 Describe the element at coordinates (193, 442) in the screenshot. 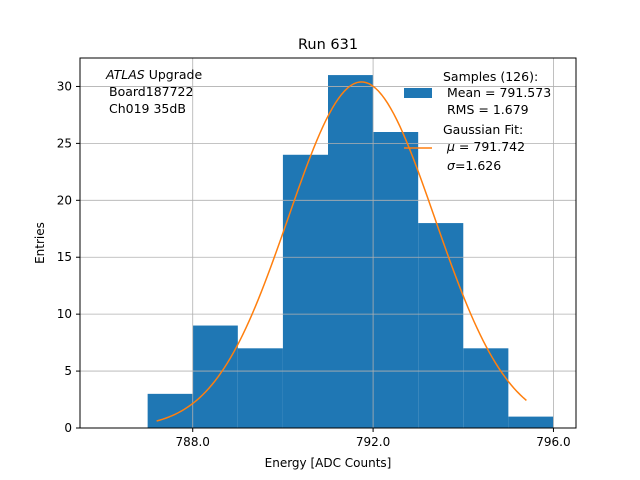

I see `x-tick-label-0: 788.0` at that location.